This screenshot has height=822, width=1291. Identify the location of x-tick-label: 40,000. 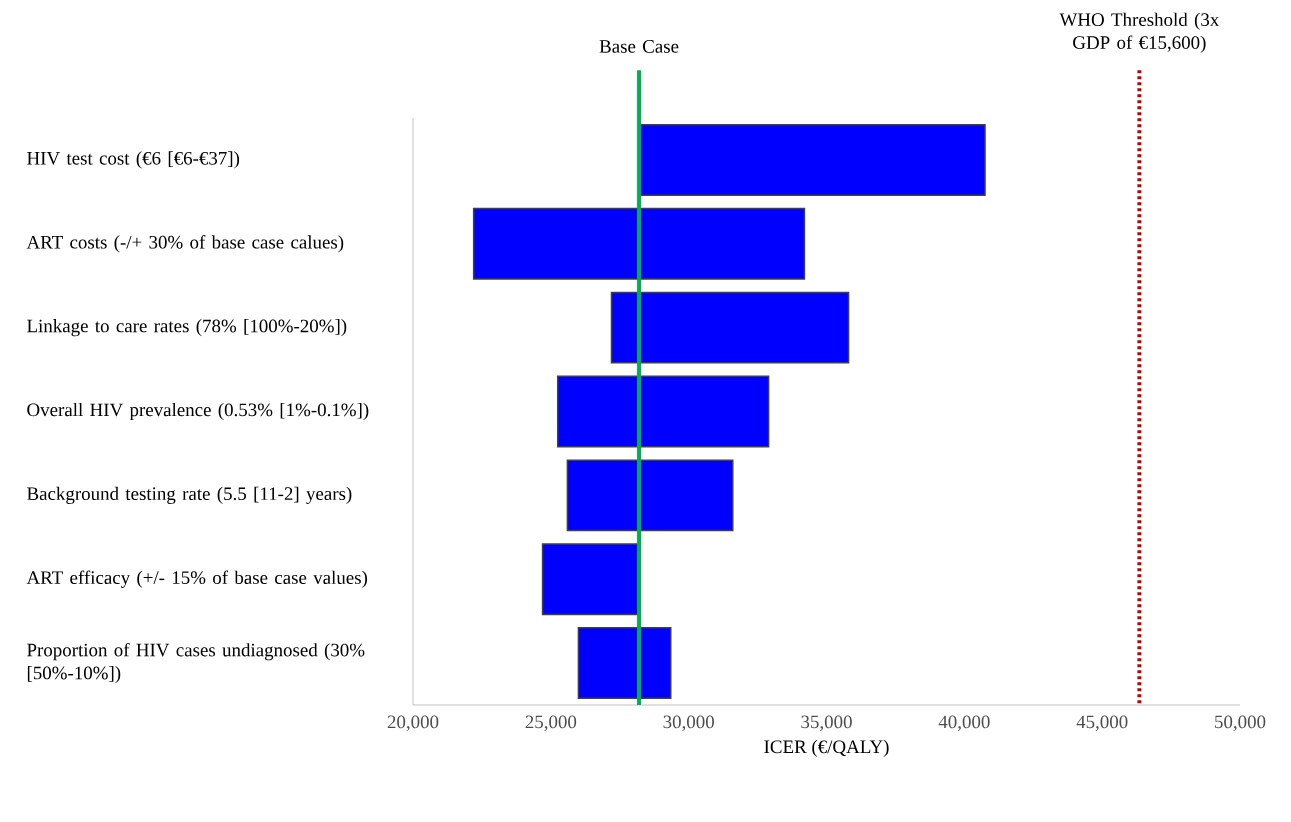
(964, 723).